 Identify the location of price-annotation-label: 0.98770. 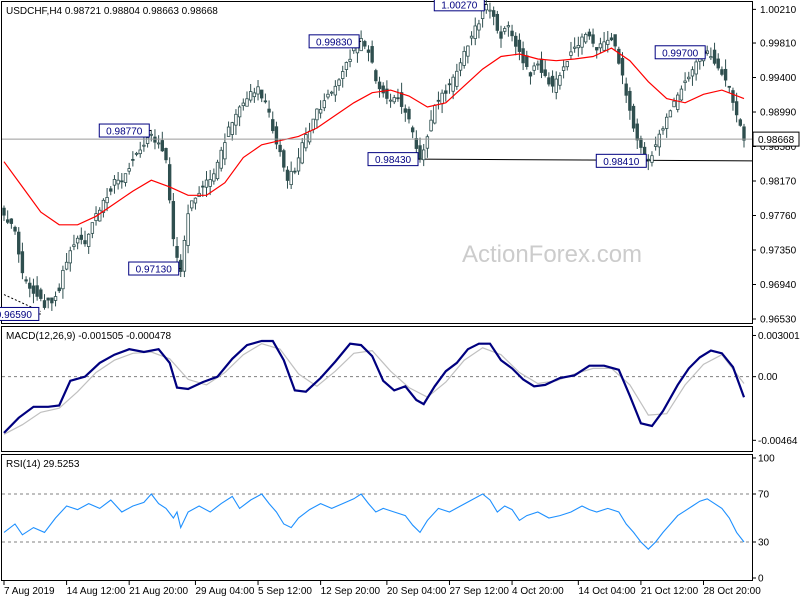
(124, 132).